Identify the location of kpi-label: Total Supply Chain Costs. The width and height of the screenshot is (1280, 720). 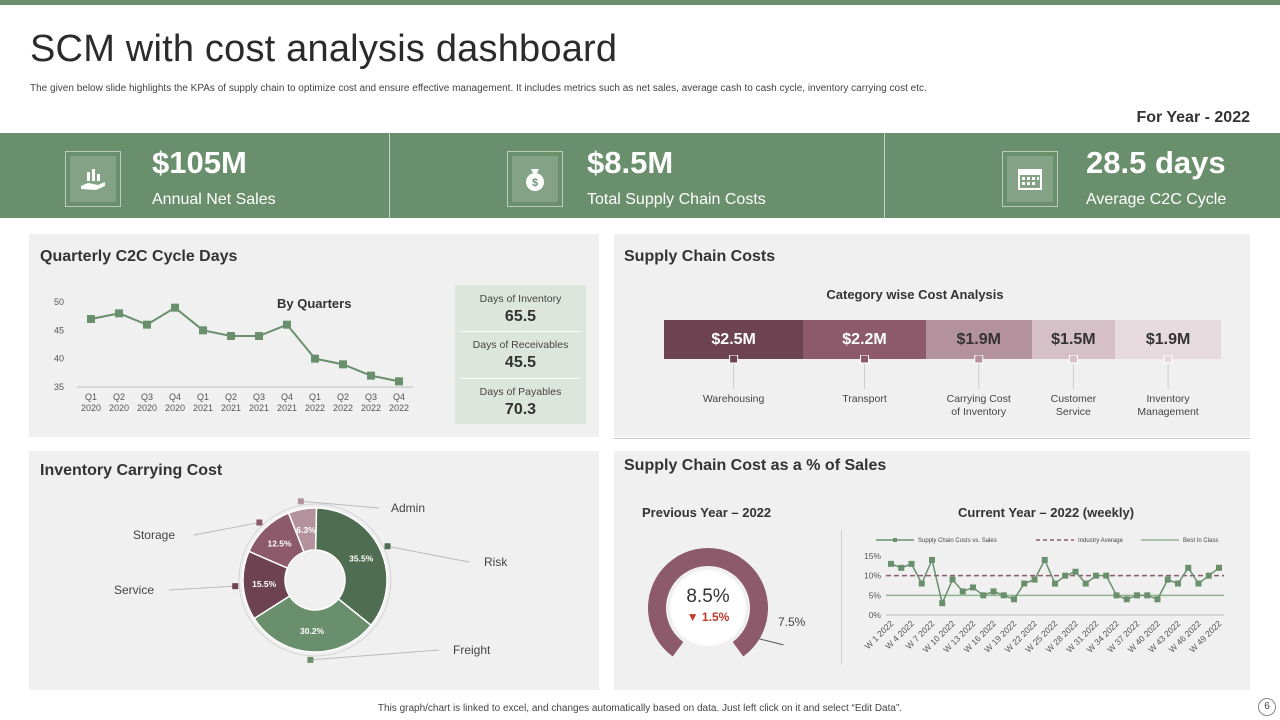
(676, 199).